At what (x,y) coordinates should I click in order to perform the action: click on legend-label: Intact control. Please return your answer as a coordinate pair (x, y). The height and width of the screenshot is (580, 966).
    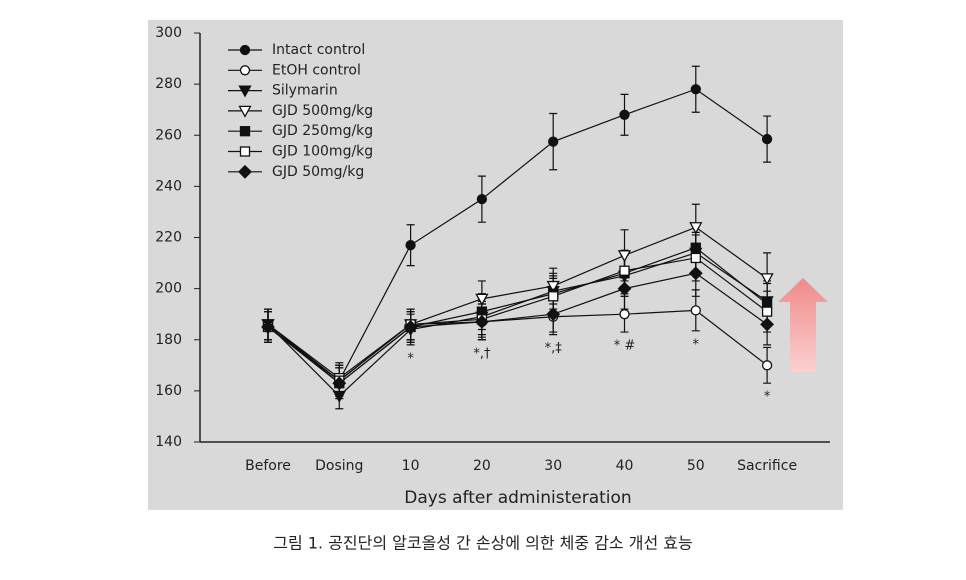
    Looking at the image, I should click on (318, 50).